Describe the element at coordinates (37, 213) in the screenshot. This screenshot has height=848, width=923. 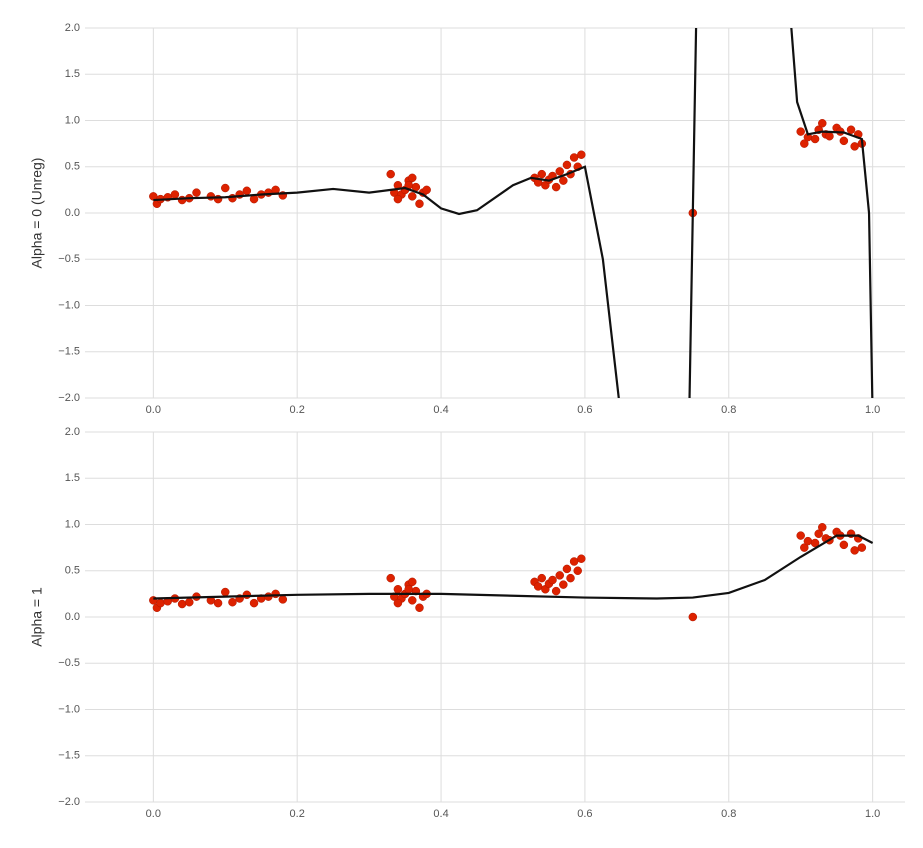
I see `y-axis-title: Alpha = 0 (Unreg)` at that location.